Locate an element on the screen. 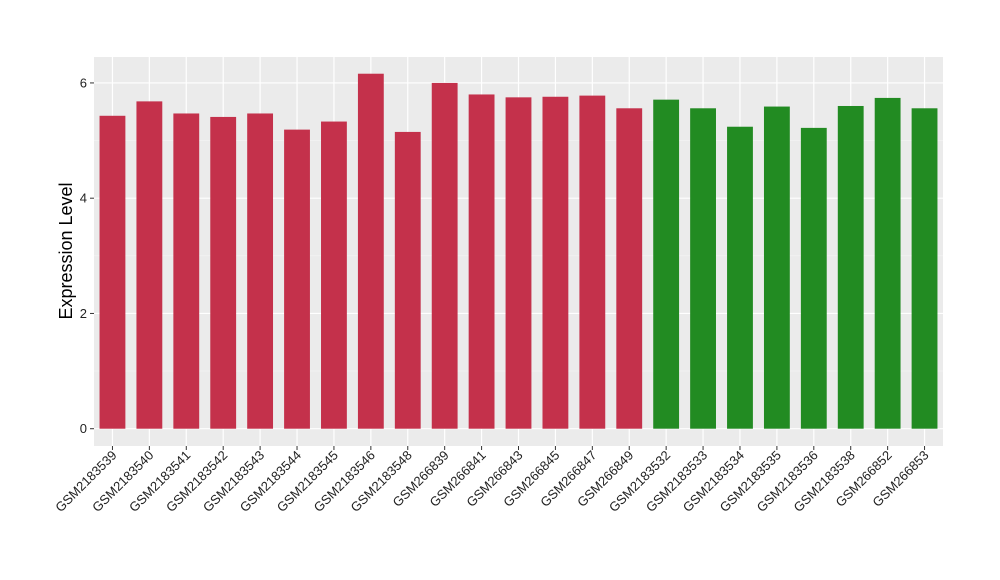  y-tick-label: 4 is located at coordinates (83, 198).